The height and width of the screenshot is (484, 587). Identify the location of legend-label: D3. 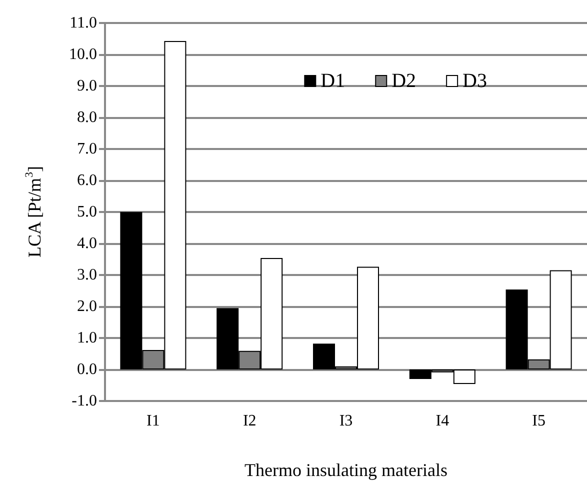
(475, 81).